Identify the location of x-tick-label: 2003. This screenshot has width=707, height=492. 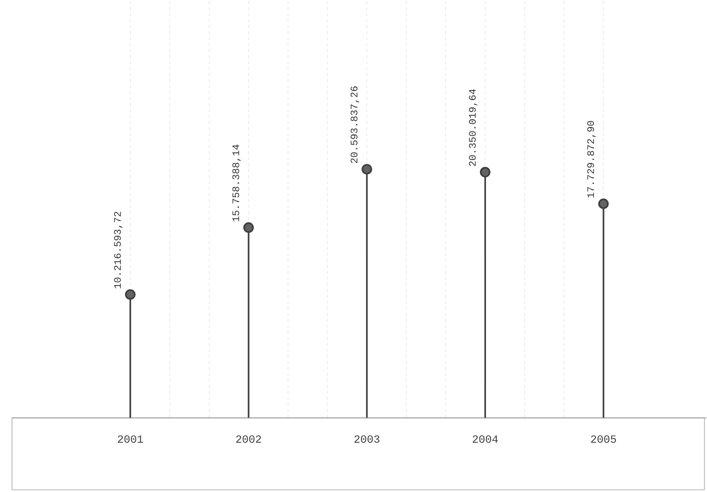
(367, 439).